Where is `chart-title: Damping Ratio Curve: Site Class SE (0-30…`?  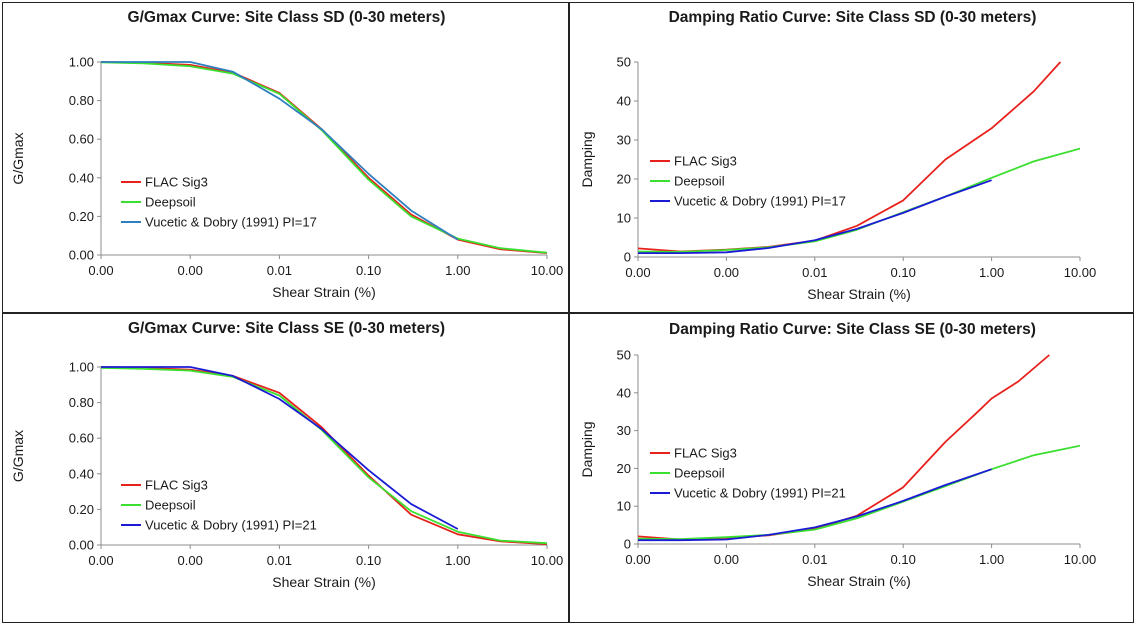 chart-title: Damping Ratio Curve: Site Class SE (0-30… is located at coordinates (852, 329).